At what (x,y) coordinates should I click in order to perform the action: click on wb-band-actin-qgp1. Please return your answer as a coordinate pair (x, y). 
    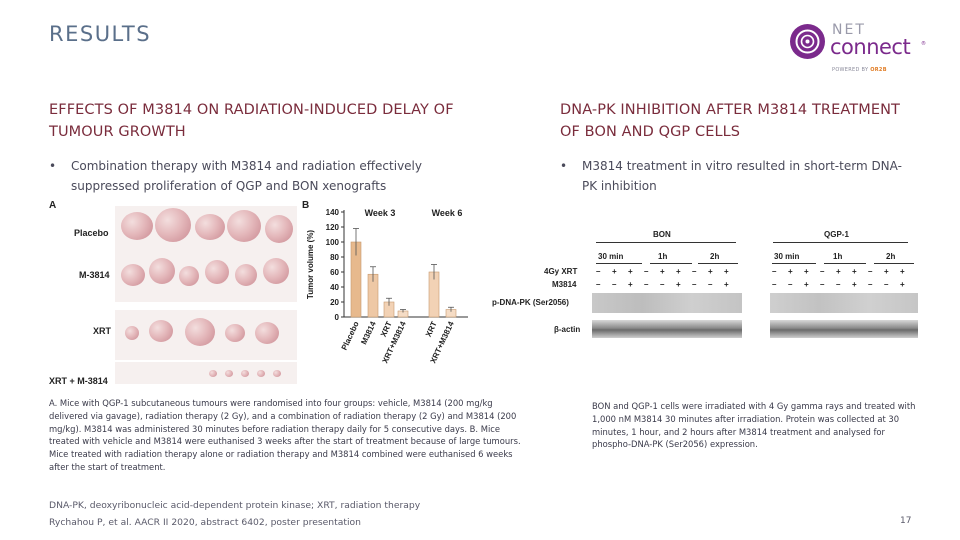
    Looking at the image, I should click on (844, 329).